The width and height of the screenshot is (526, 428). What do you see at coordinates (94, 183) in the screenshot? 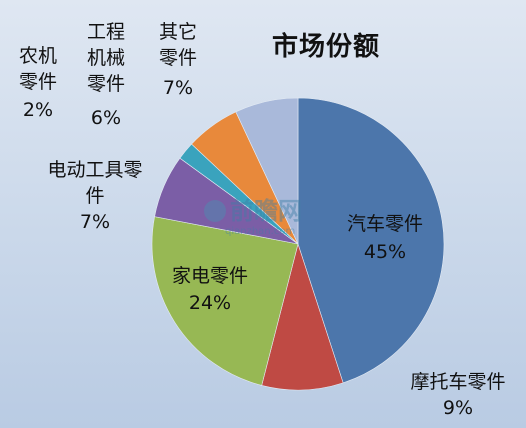
I see `slice-category-label: 电动工具零件` at bounding box center [94, 183].